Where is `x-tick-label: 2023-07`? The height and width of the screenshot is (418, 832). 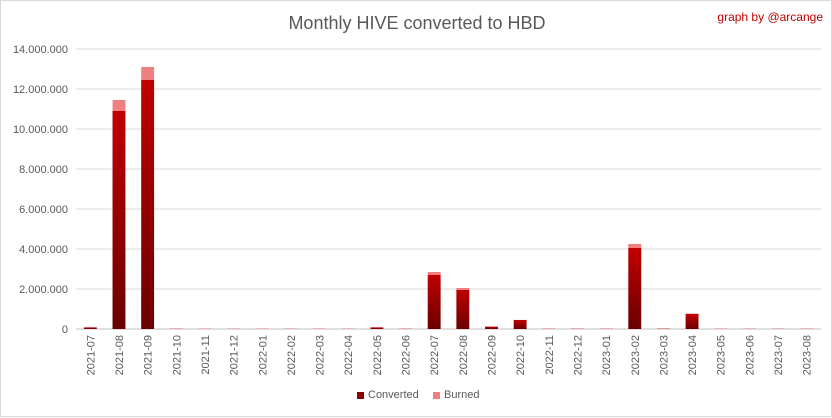
x-tick-label: 2023-07 is located at coordinates (779, 355).